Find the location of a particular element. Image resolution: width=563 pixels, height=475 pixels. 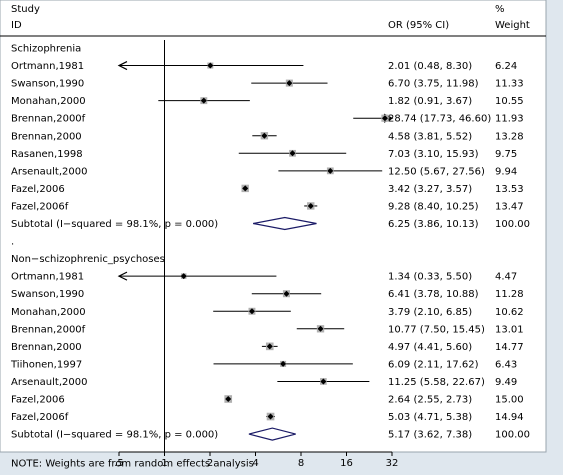

ci-text: 3.79 (2.10, 6.85) is located at coordinates (430, 312).